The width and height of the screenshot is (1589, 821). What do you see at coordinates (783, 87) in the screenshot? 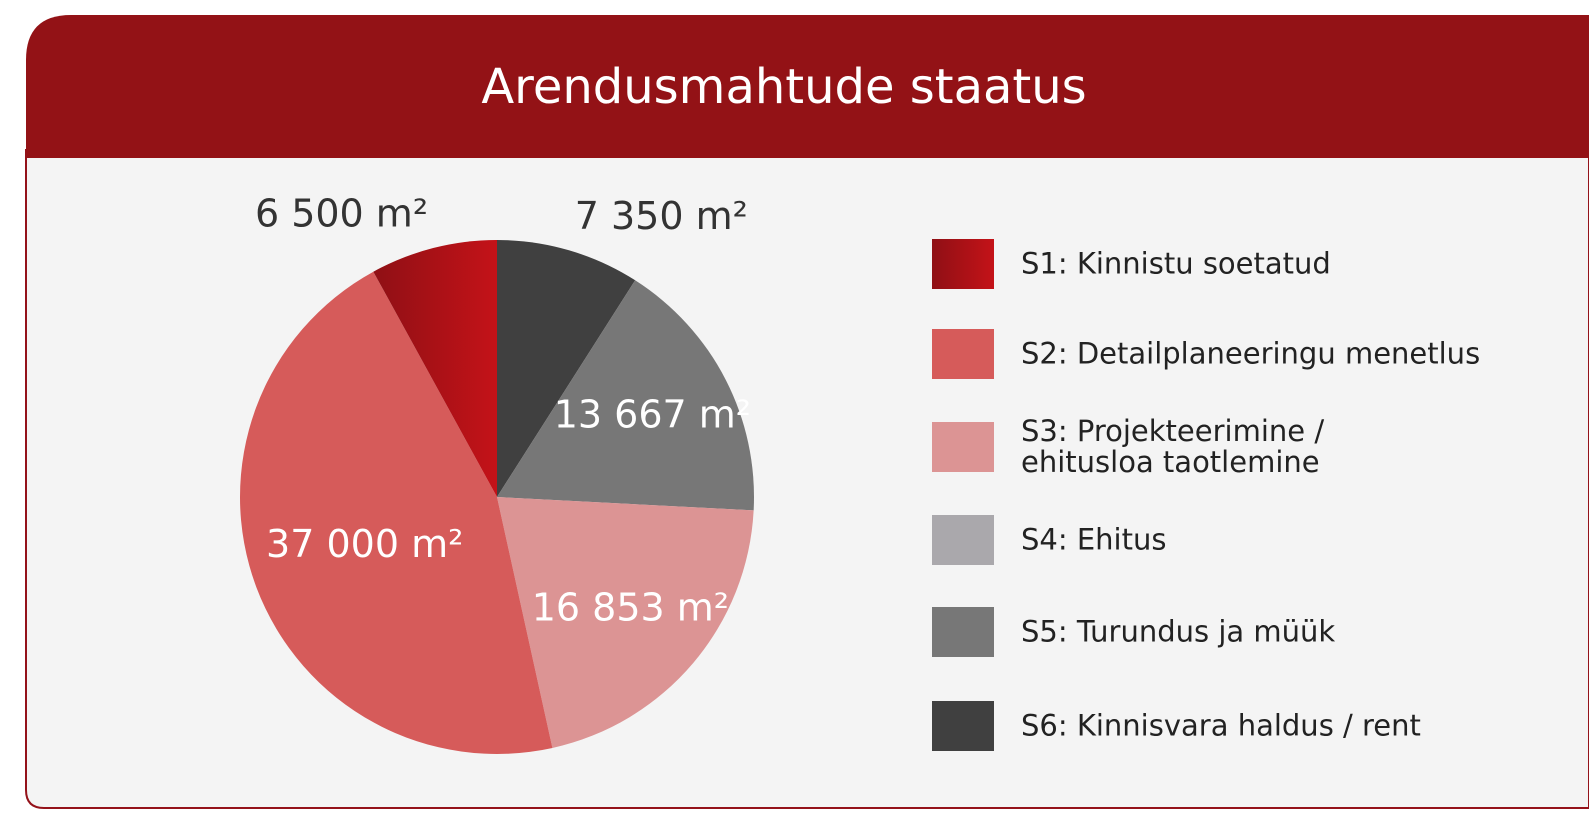
I see `chart-title: Arendusmahtude staatus` at bounding box center [783, 87].